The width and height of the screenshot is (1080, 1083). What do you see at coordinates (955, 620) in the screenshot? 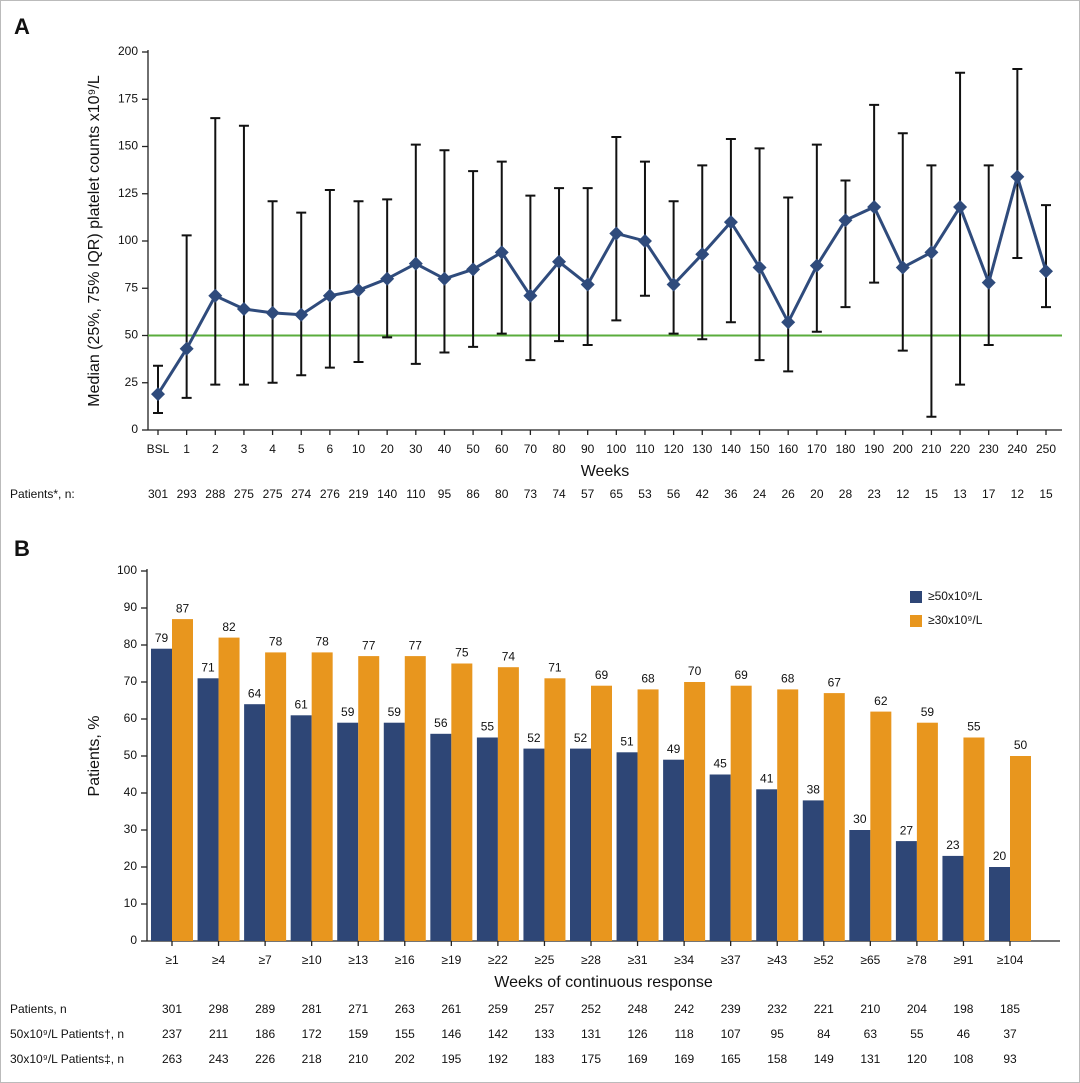
I see `legend-label: ≥30x10⁹/L` at bounding box center [955, 620].